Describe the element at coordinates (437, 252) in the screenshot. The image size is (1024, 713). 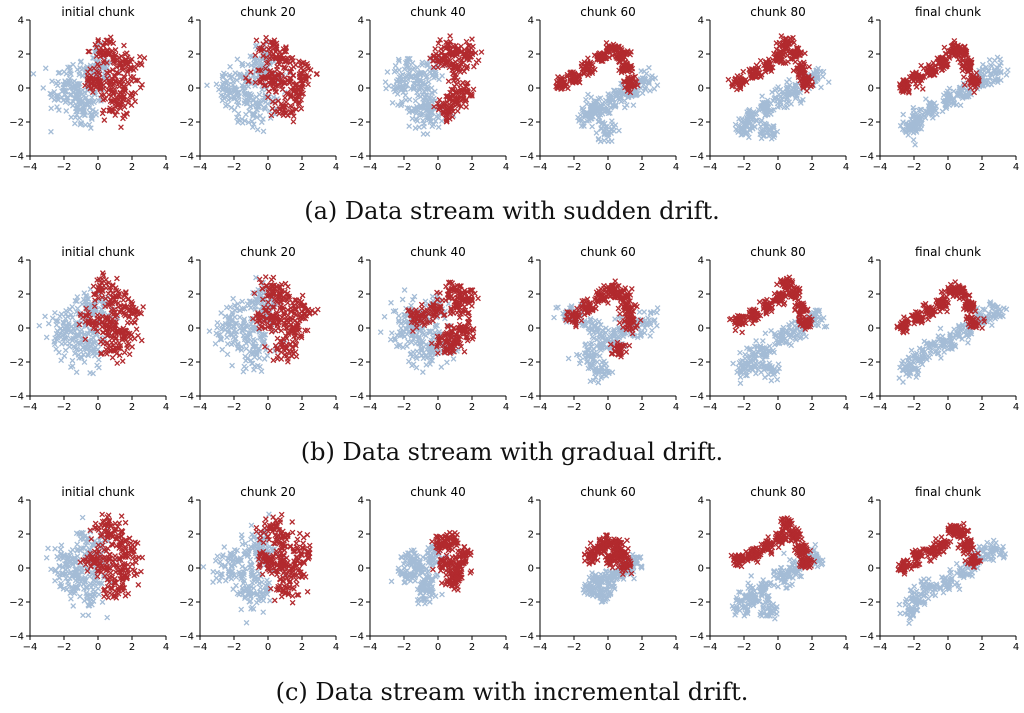
I see `panel-title: chunk 40` at that location.